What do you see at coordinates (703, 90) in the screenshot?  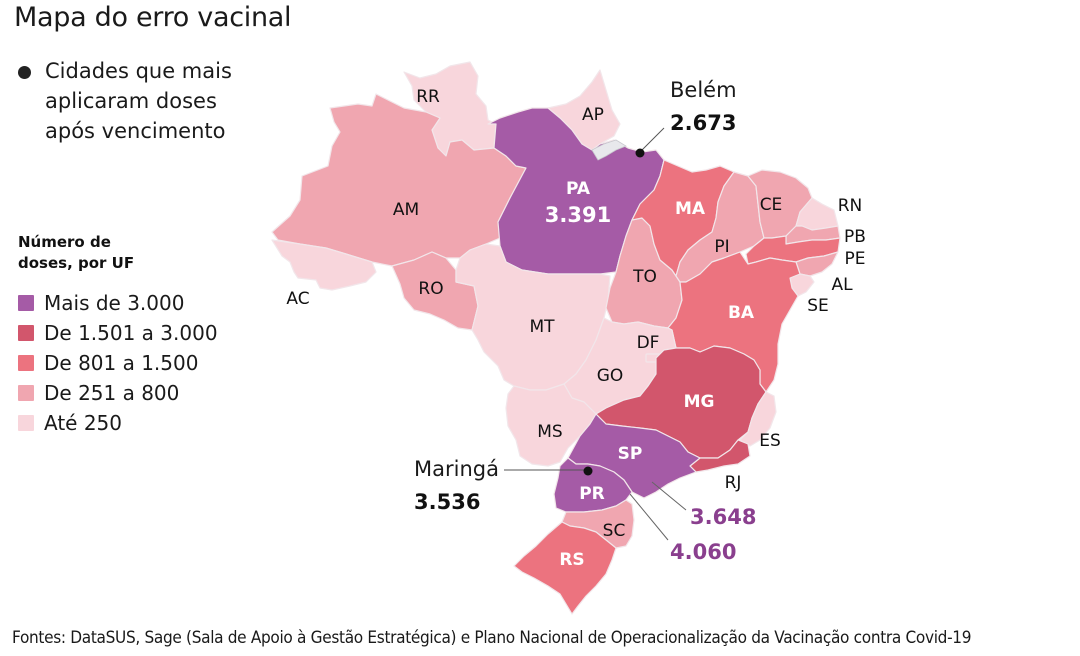 I see `city-name-belem: Belém` at bounding box center [703, 90].